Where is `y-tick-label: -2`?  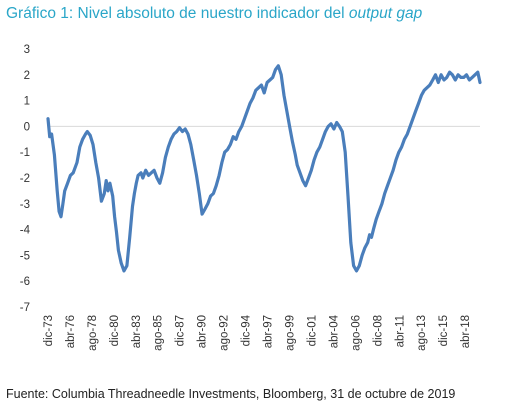
y-tick-label: -2 is located at coordinates (25, 179).